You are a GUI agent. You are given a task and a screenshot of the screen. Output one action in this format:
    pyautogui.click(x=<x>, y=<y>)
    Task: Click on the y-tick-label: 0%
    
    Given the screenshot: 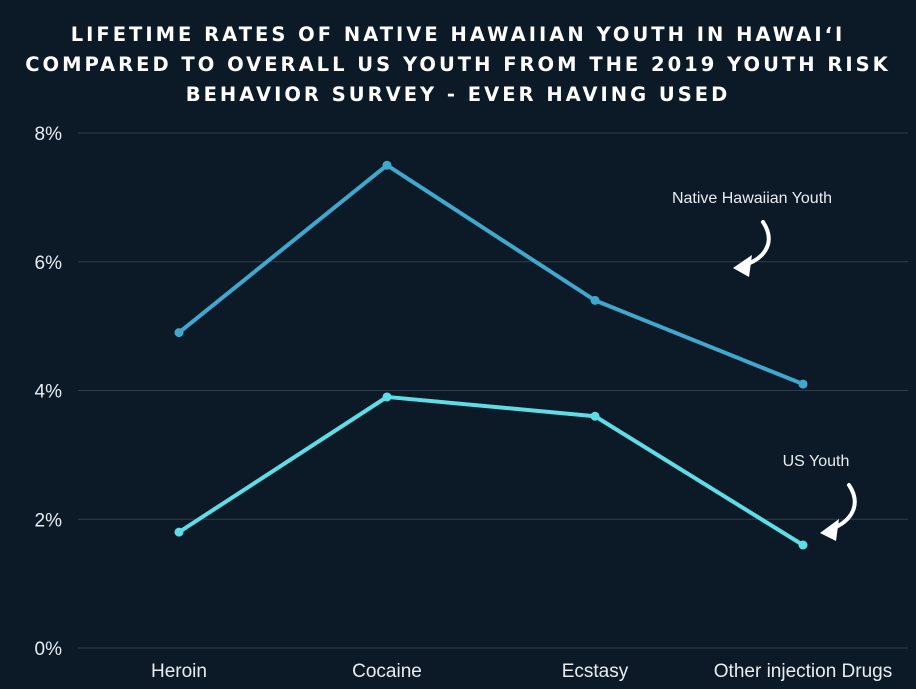 What is the action you would take?
    pyautogui.click(x=49, y=649)
    